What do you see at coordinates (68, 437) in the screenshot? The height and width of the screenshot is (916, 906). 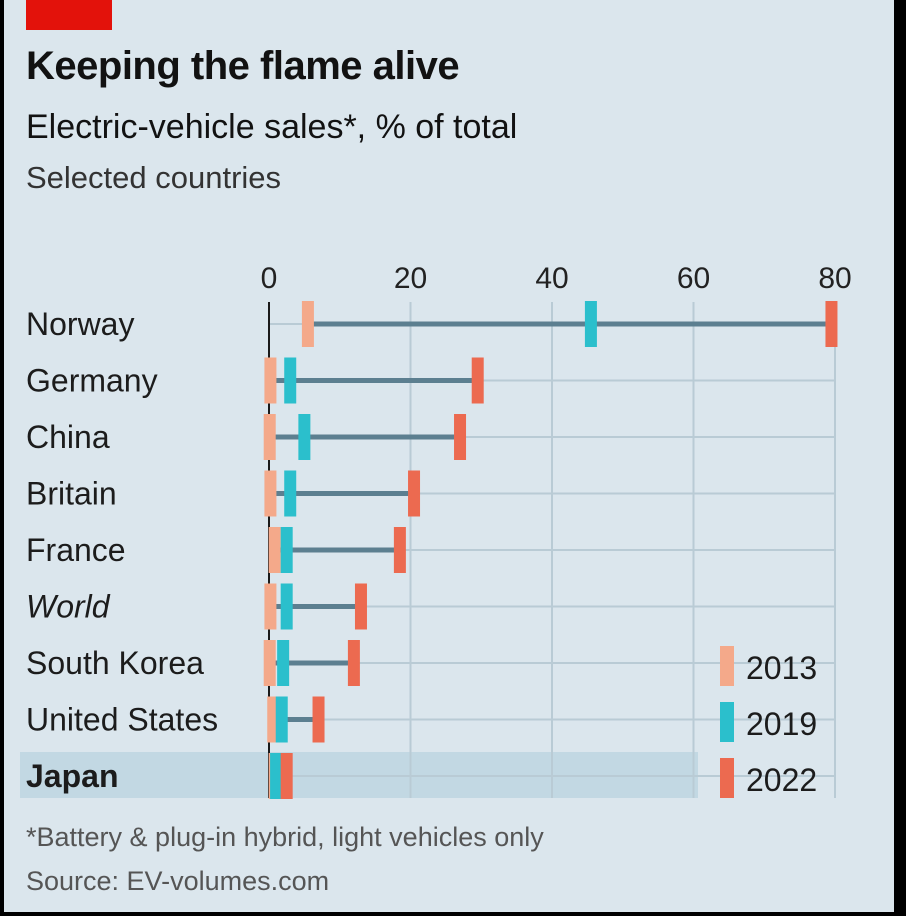 I see `category-label: China` at bounding box center [68, 437].